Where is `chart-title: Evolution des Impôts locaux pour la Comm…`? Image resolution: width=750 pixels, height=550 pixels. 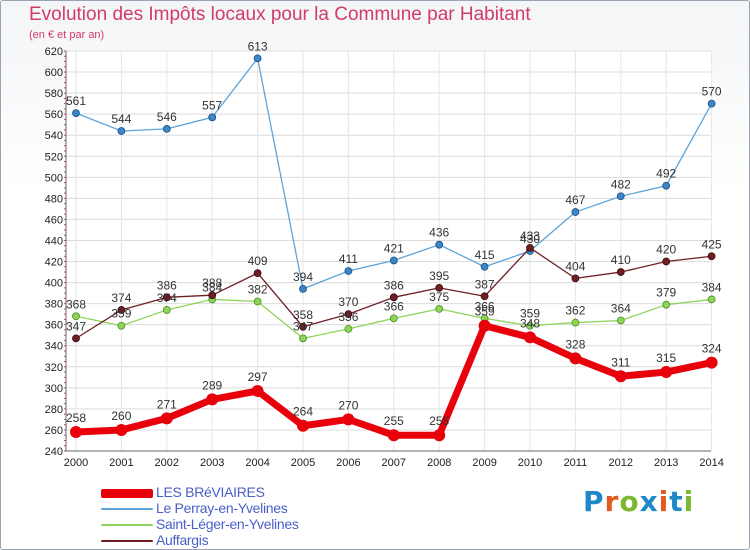
chart-title: Evolution des Impôts locaux pour la Comm… is located at coordinates (280, 14).